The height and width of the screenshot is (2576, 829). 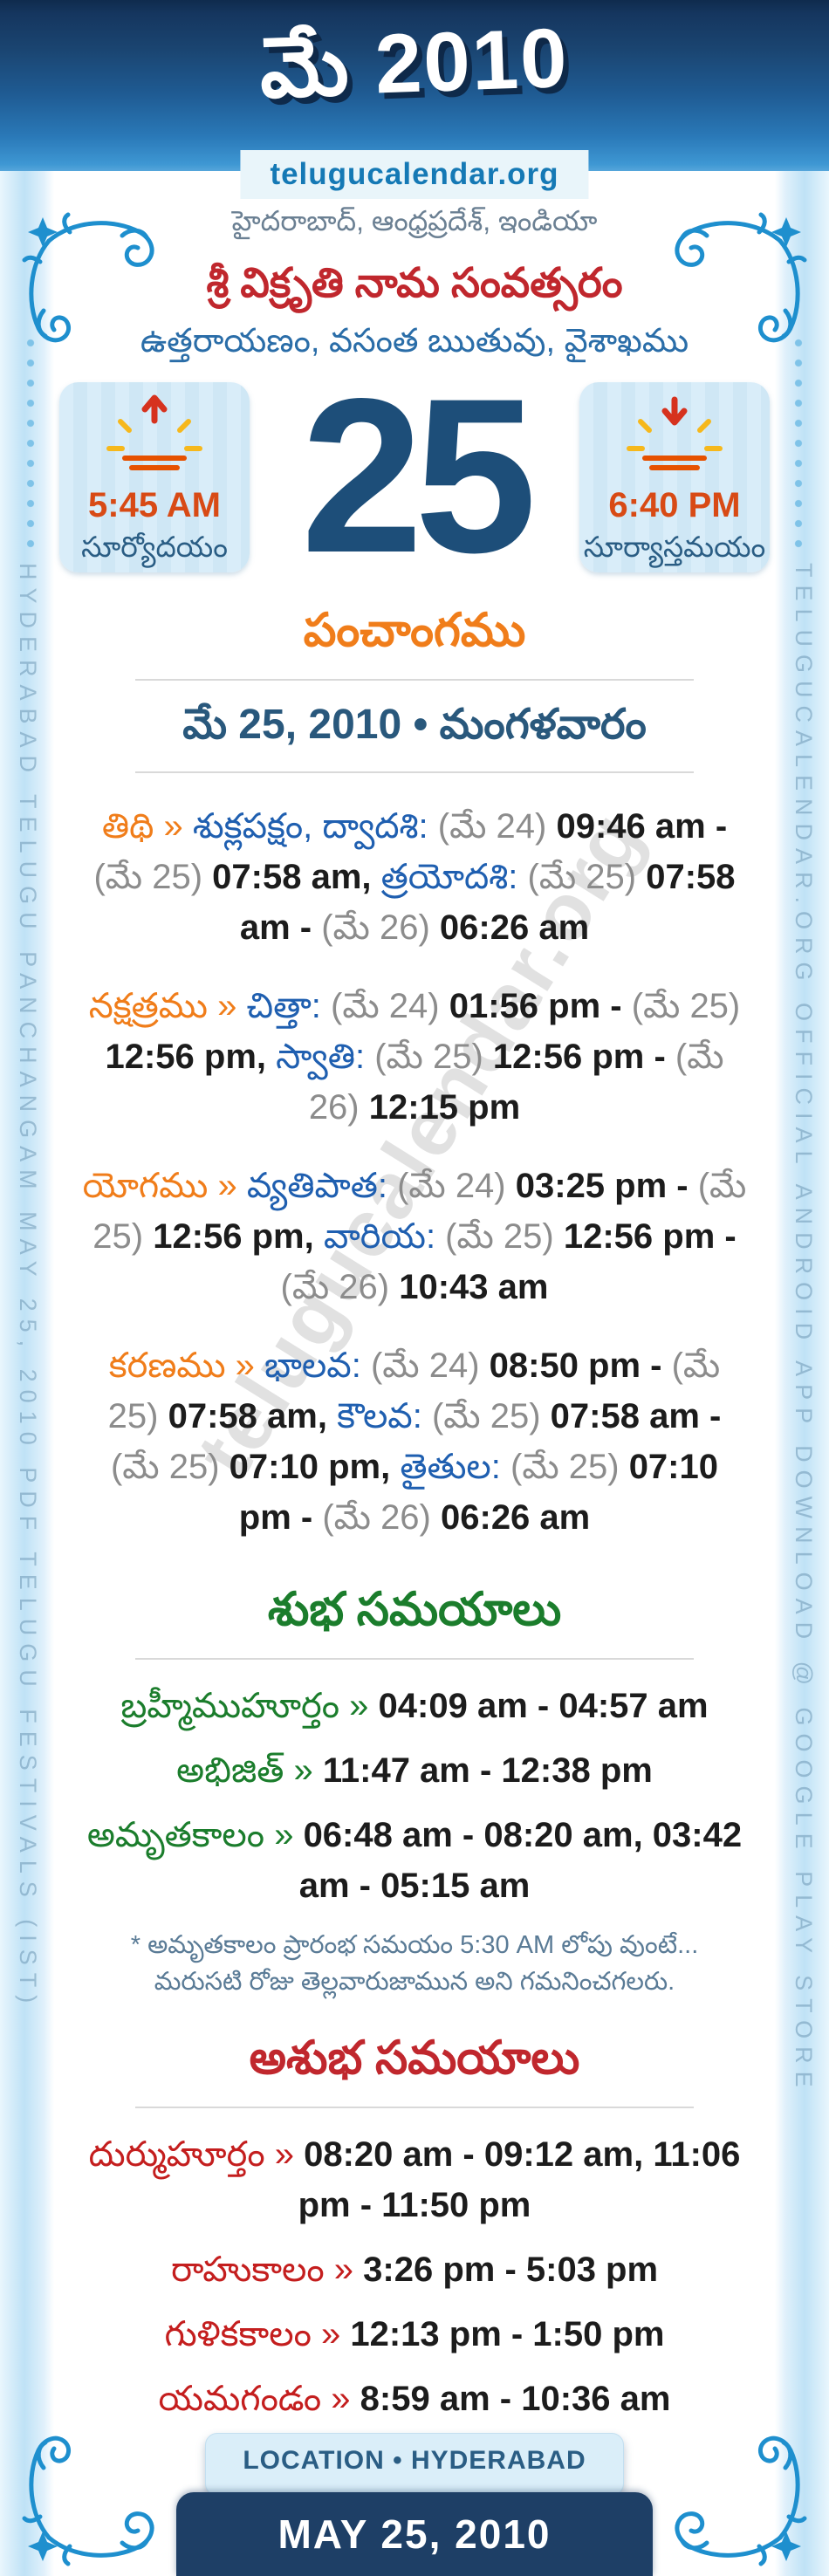 What do you see at coordinates (414, 1609) in the screenshot?
I see `subha-heading: శుభ సమయాలు` at bounding box center [414, 1609].